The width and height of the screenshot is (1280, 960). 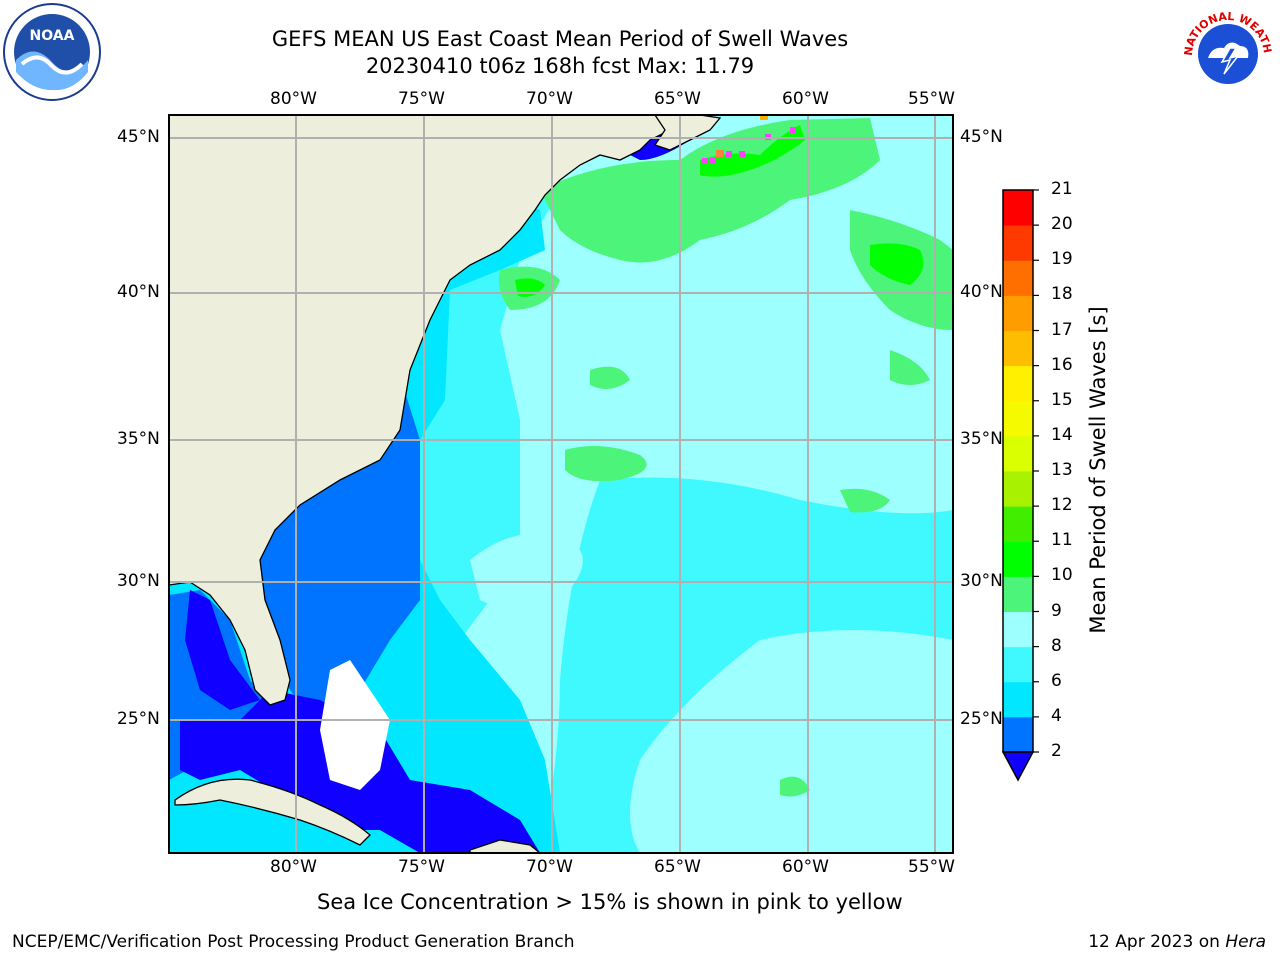 What do you see at coordinates (138, 137) in the screenshot?
I see `lat-label-left: 45°N` at bounding box center [138, 137].